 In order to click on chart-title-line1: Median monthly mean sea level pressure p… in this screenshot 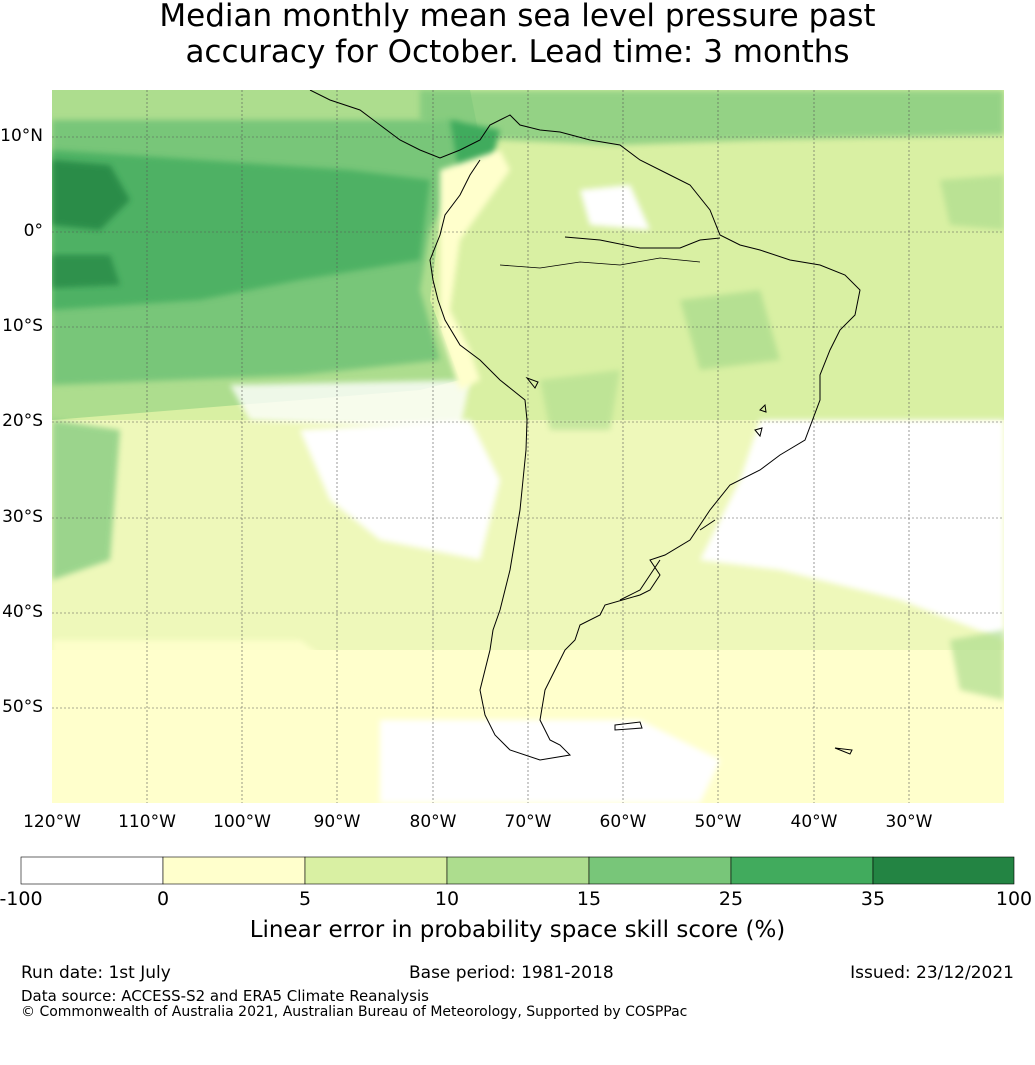, I will do `click(517, 17)`.